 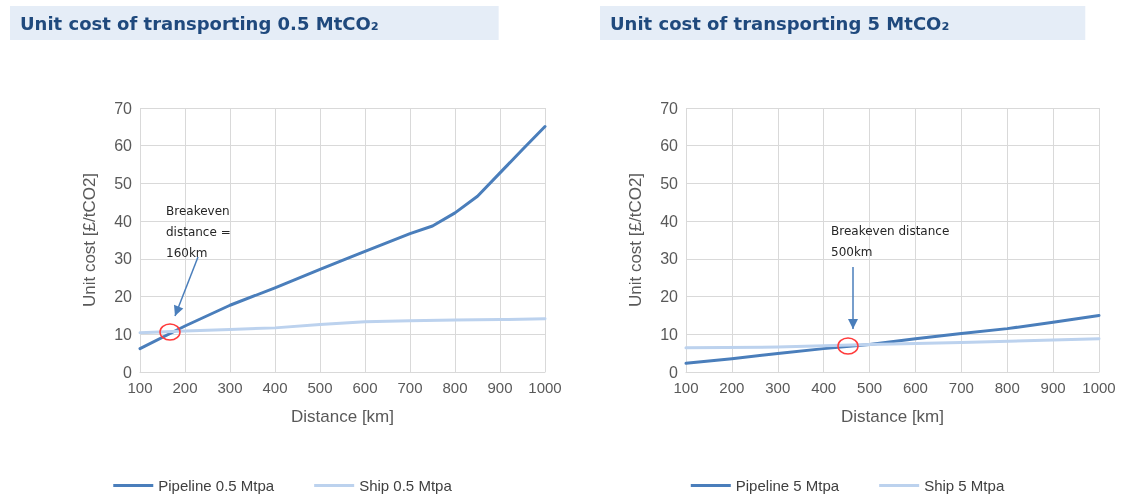 I want to click on legend-label: Pipeline 0.5 Mtpa, so click(x=216, y=485).